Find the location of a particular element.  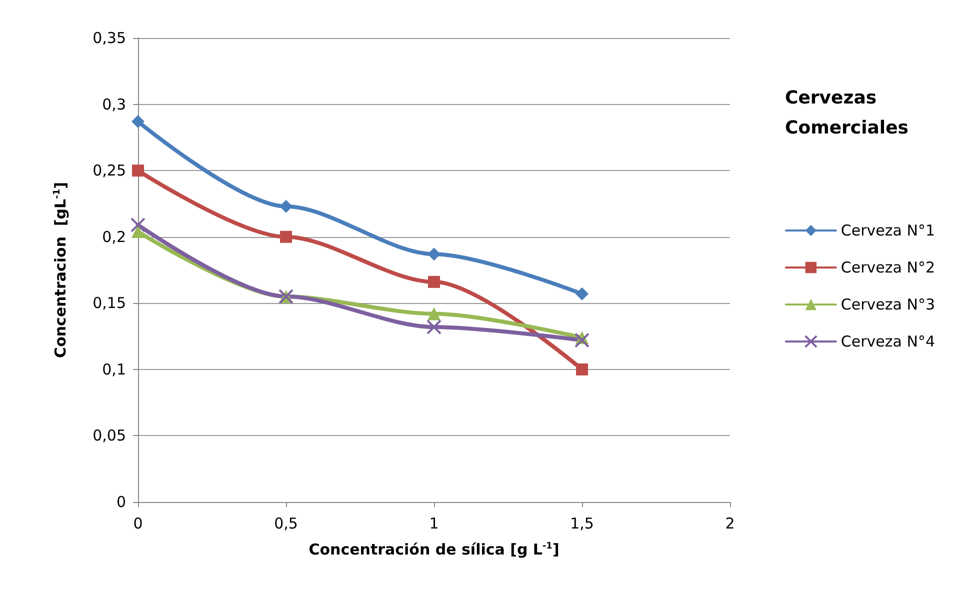

y-tick-label: 0,2 is located at coordinates (114, 237).